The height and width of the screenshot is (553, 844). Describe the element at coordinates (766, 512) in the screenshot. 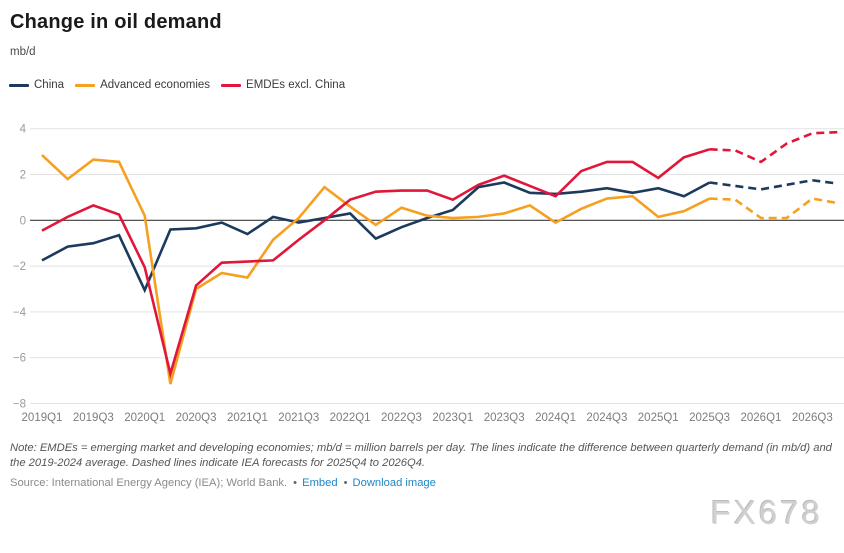

I see `watermark: FX678` at that location.